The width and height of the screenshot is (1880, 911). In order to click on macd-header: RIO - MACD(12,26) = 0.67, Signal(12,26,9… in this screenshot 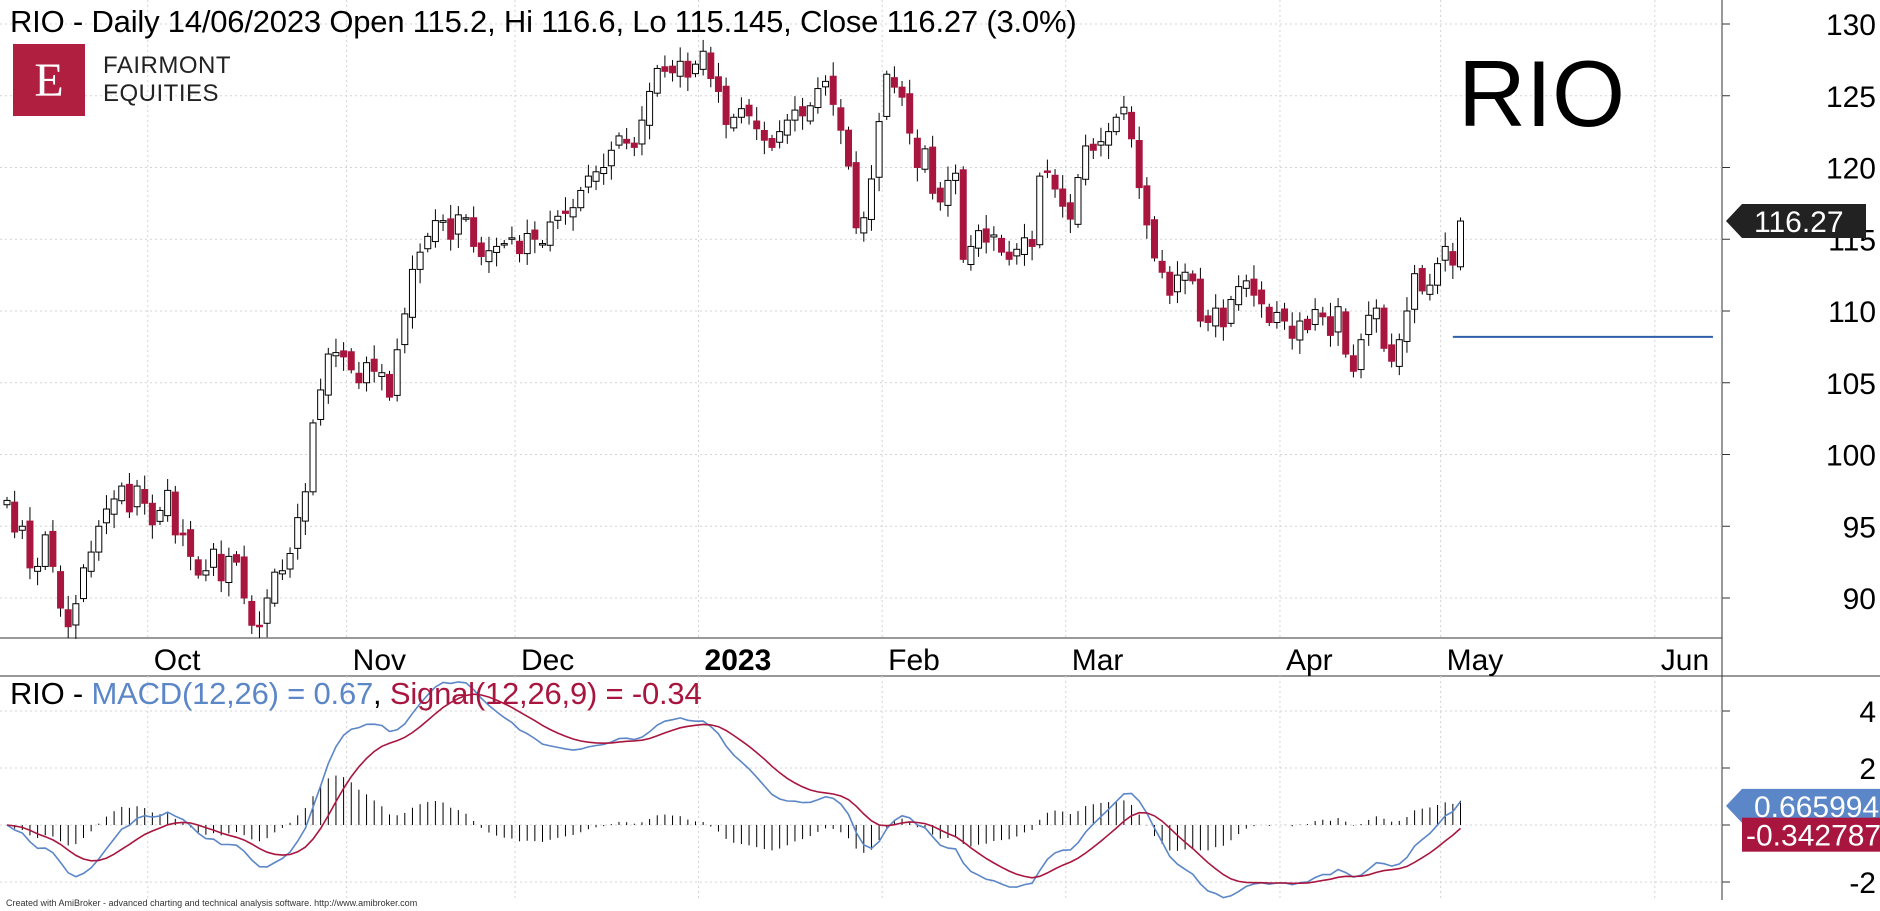, I will do `click(356, 694)`.